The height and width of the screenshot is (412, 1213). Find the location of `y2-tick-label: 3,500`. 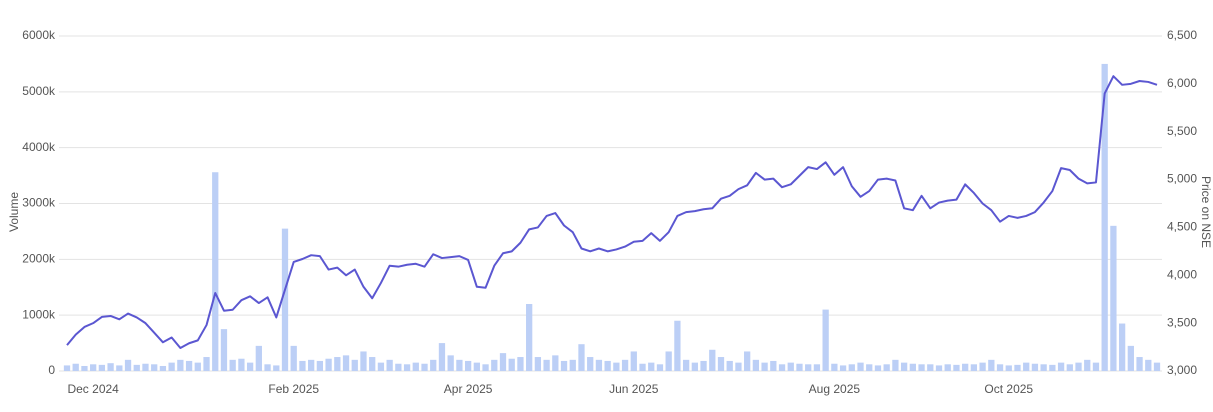

y2-tick-label: 3,500 is located at coordinates (1182, 322).